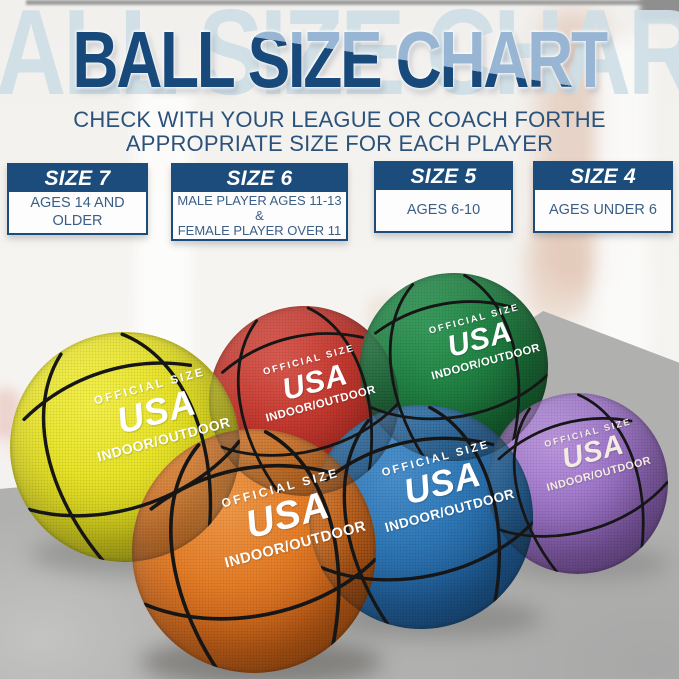  What do you see at coordinates (603, 176) in the screenshot?
I see `size-box-4-header: SIZE 4` at bounding box center [603, 176].